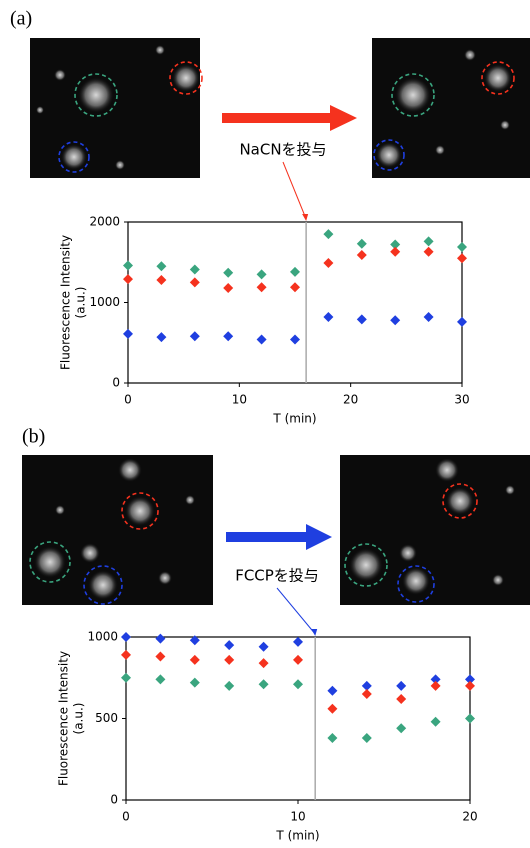 This screenshot has width=530, height=848. I want to click on plot-area, so click(295, 302).